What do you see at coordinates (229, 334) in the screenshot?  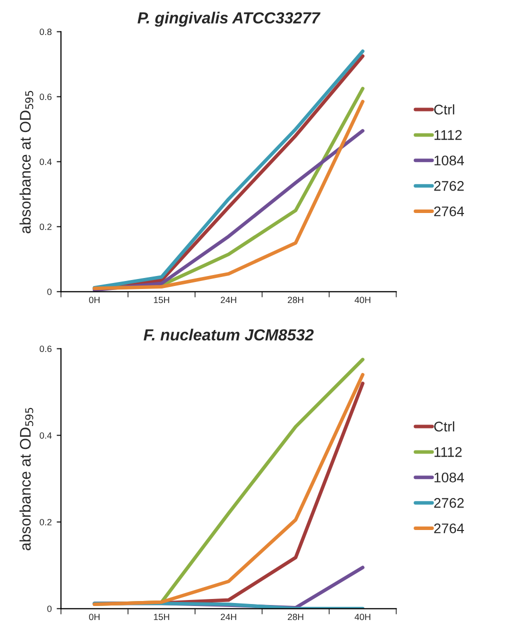 I see `chart-title: F. nucleatum JCM8532` at bounding box center [229, 334].